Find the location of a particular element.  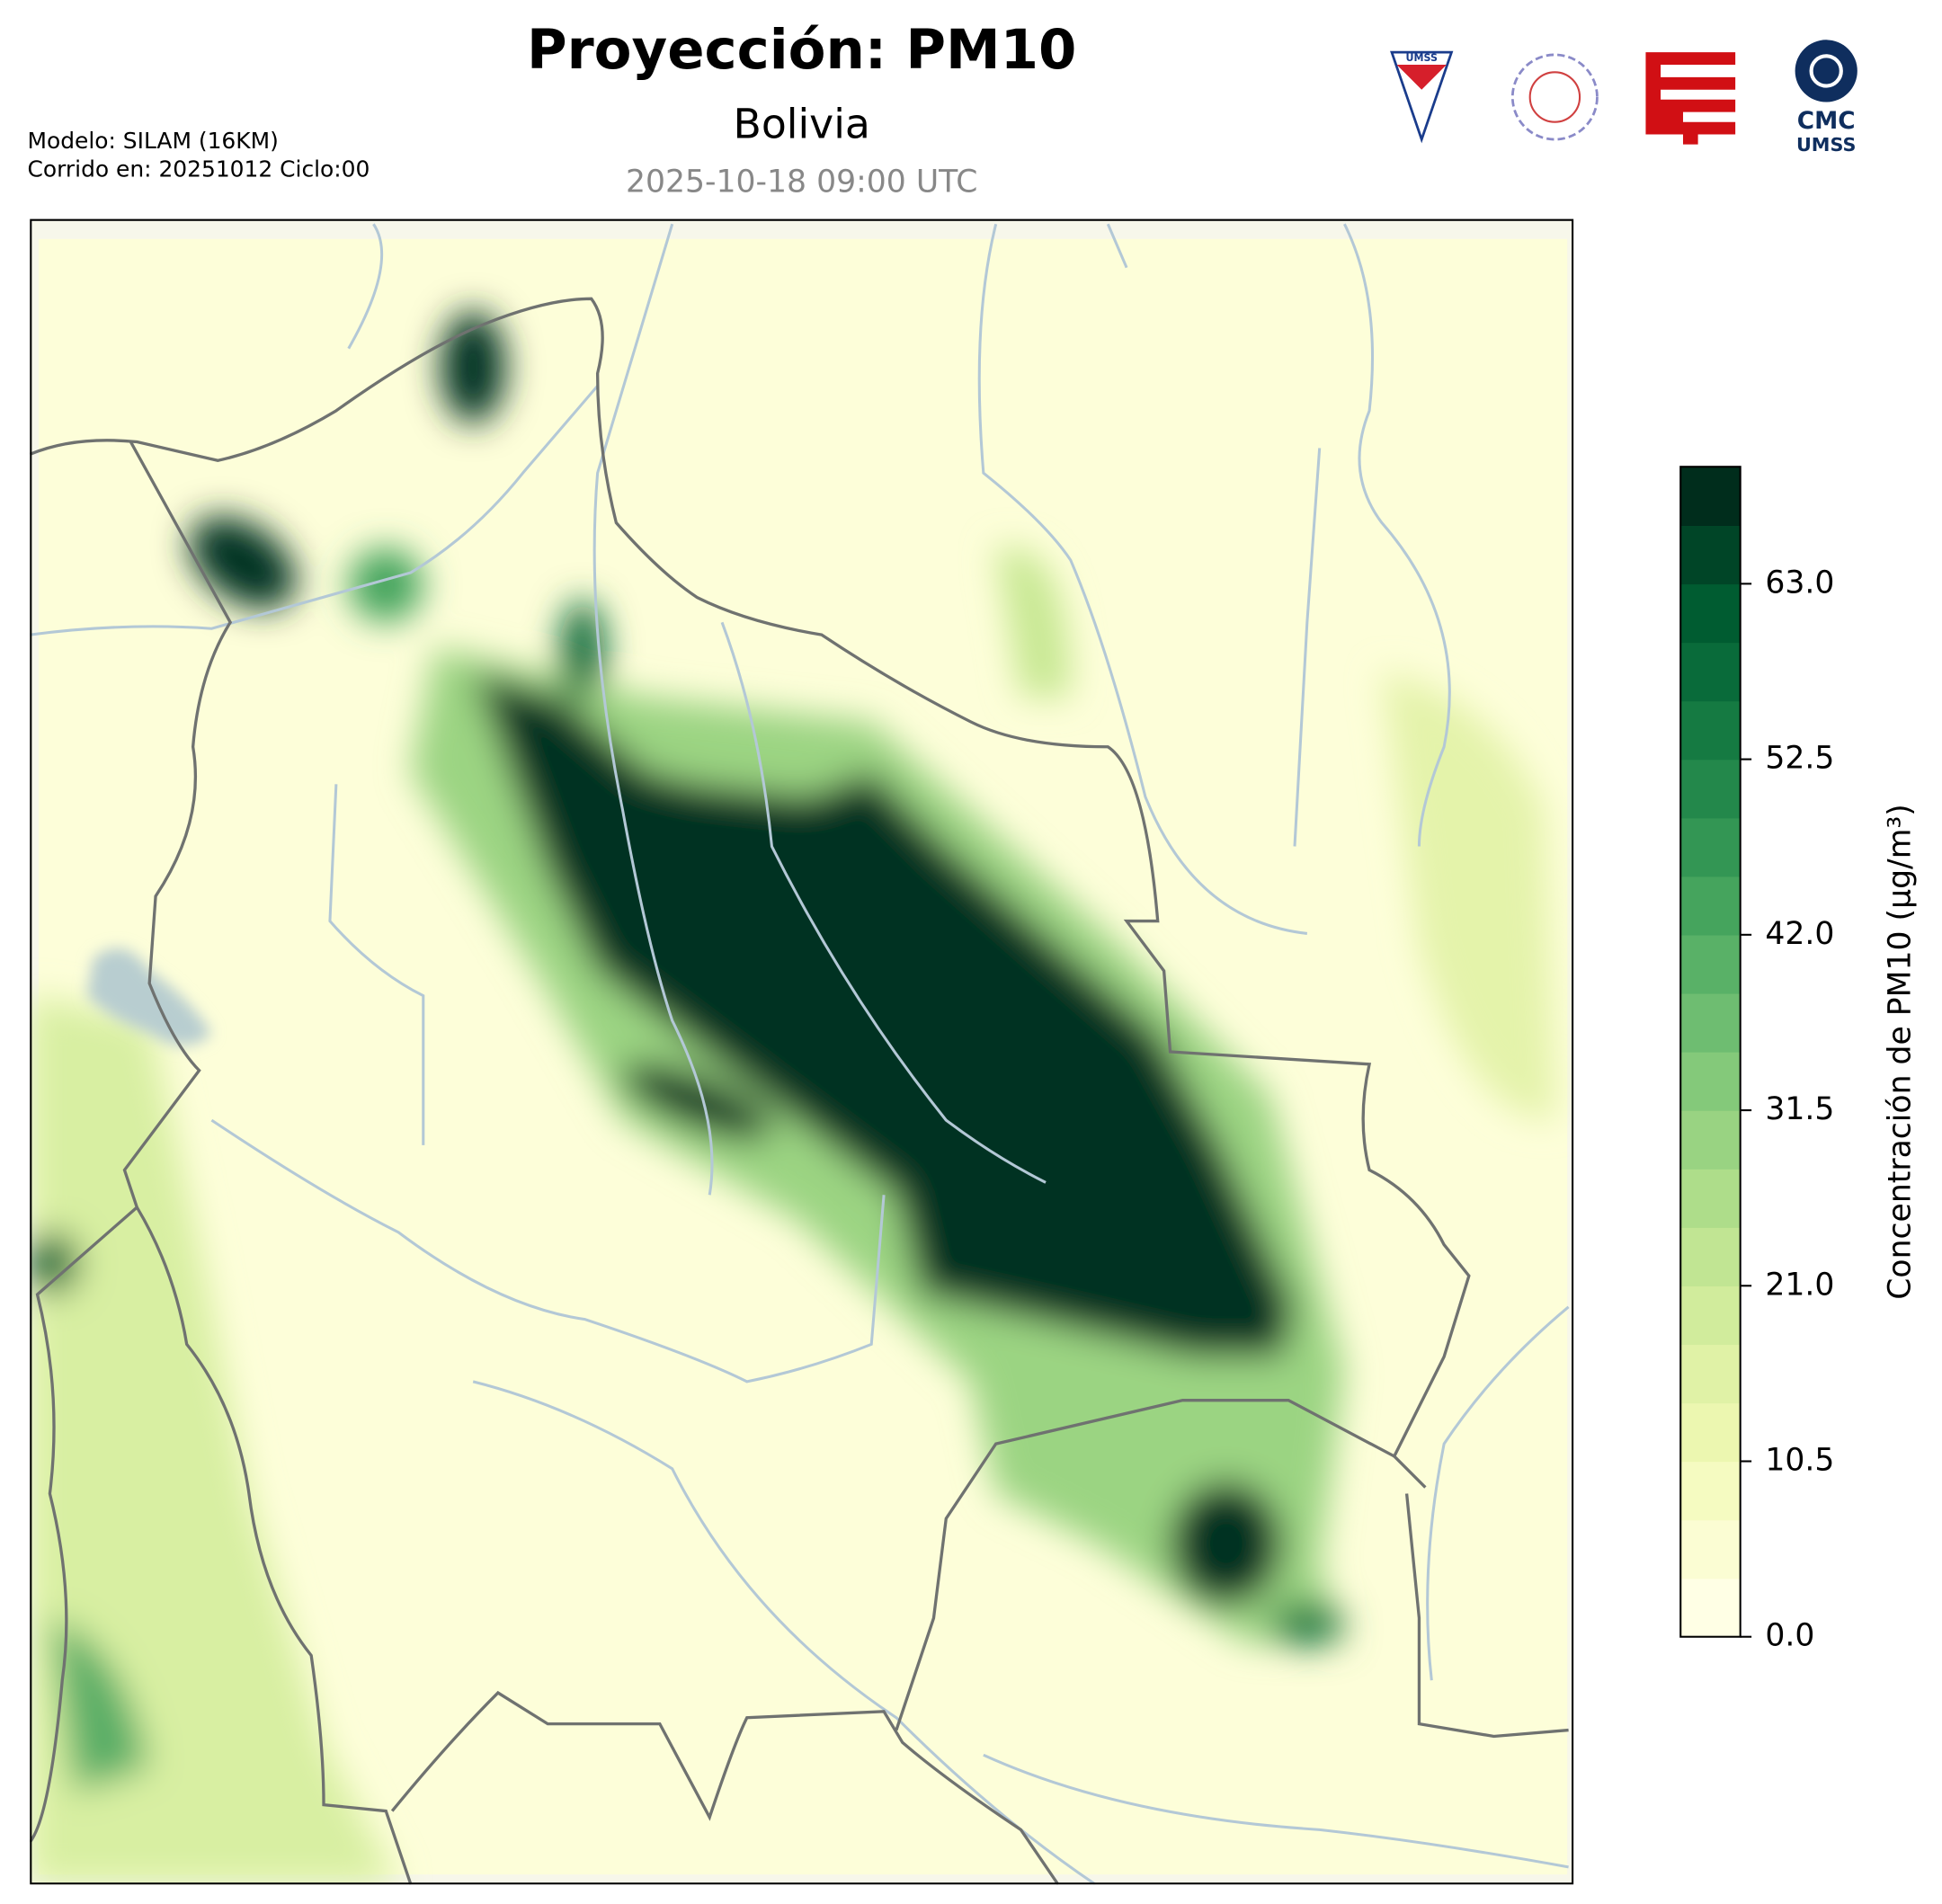

fisica-logo-inner is located at coordinates (1554, 97).